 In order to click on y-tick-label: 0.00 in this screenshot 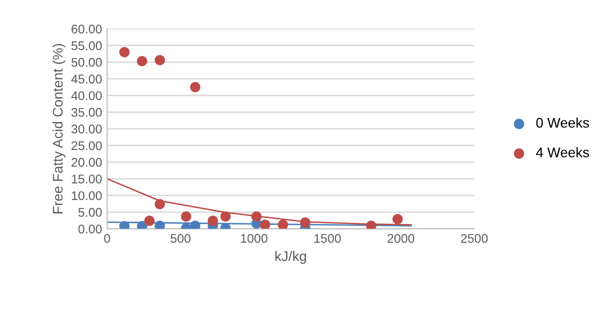, I will do `click(90, 229)`.